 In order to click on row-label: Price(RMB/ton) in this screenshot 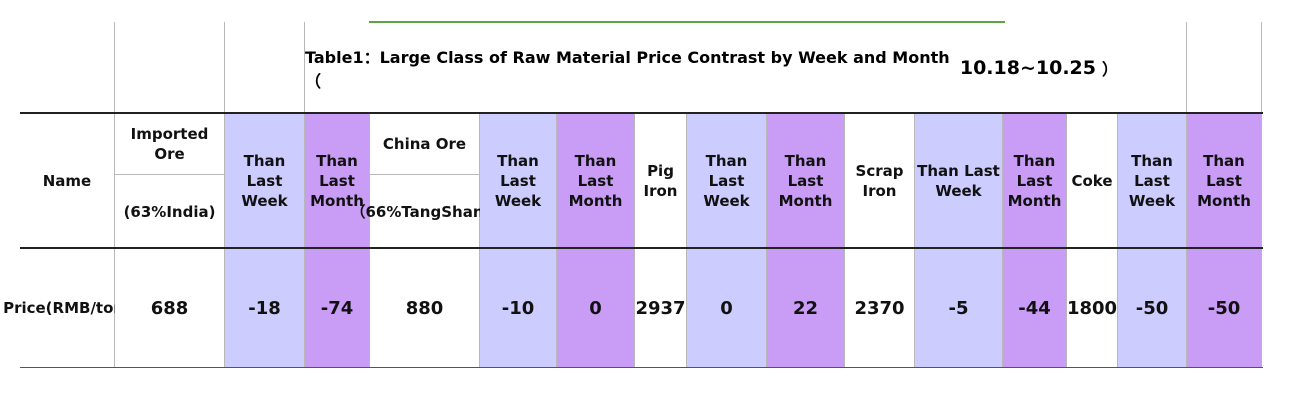, I will do `click(67, 308)`.